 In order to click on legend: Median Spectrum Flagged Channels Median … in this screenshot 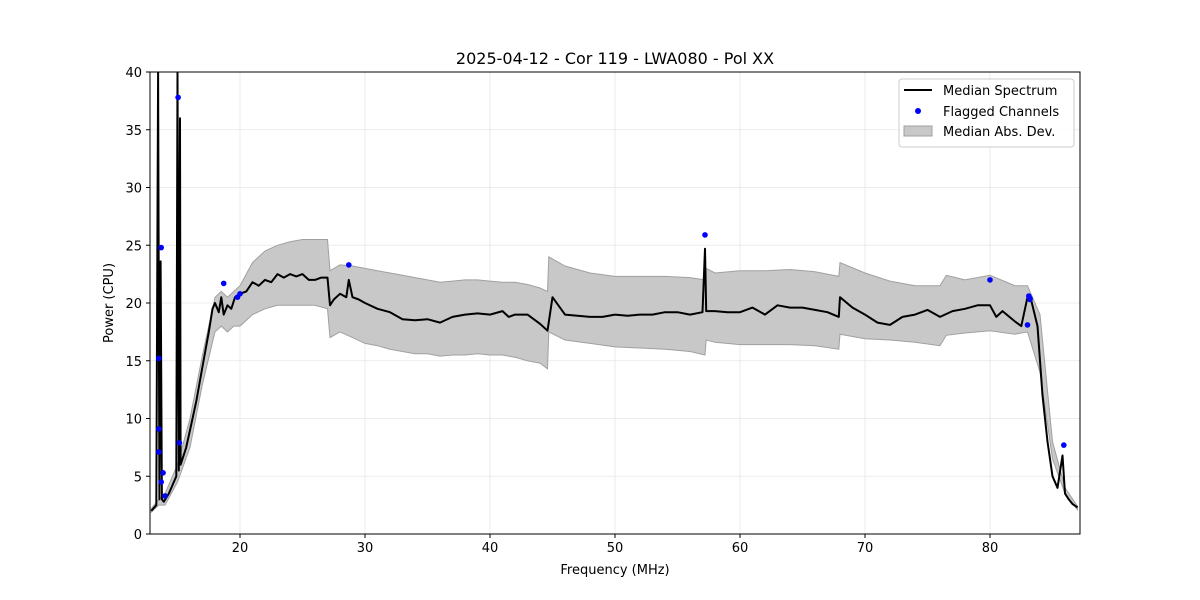, I will do `click(986, 113)`.